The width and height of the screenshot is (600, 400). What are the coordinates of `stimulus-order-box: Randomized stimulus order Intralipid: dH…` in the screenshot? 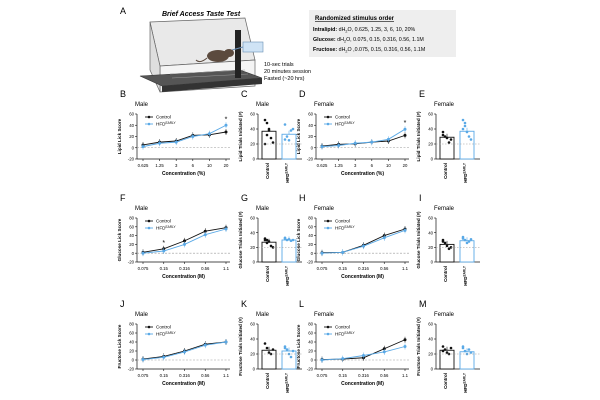 It's located at (382, 33).